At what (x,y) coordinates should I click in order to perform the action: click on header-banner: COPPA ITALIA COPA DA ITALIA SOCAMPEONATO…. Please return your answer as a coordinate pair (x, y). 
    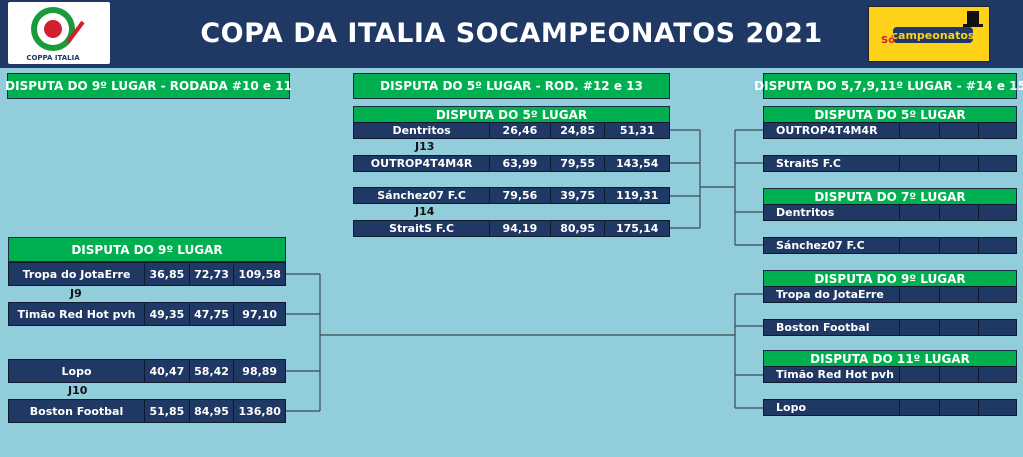
    Looking at the image, I should click on (511, 34).